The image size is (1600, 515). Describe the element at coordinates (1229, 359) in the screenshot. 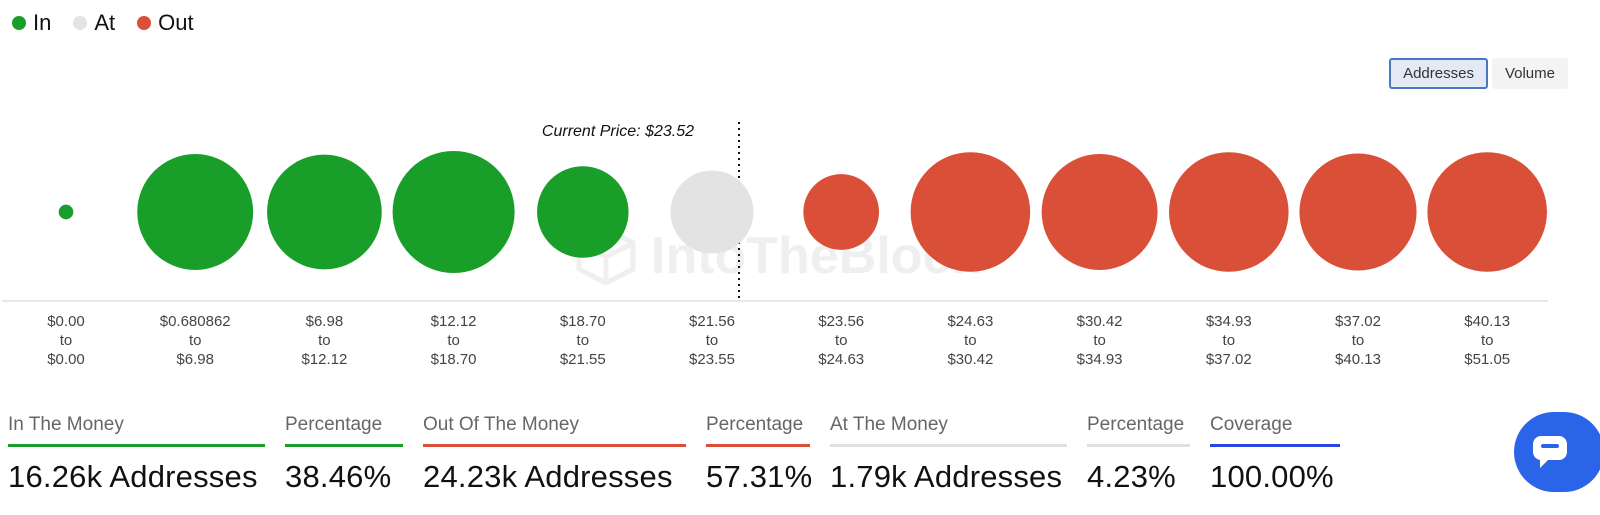

I see `tick-label-to: $37.02` at that location.